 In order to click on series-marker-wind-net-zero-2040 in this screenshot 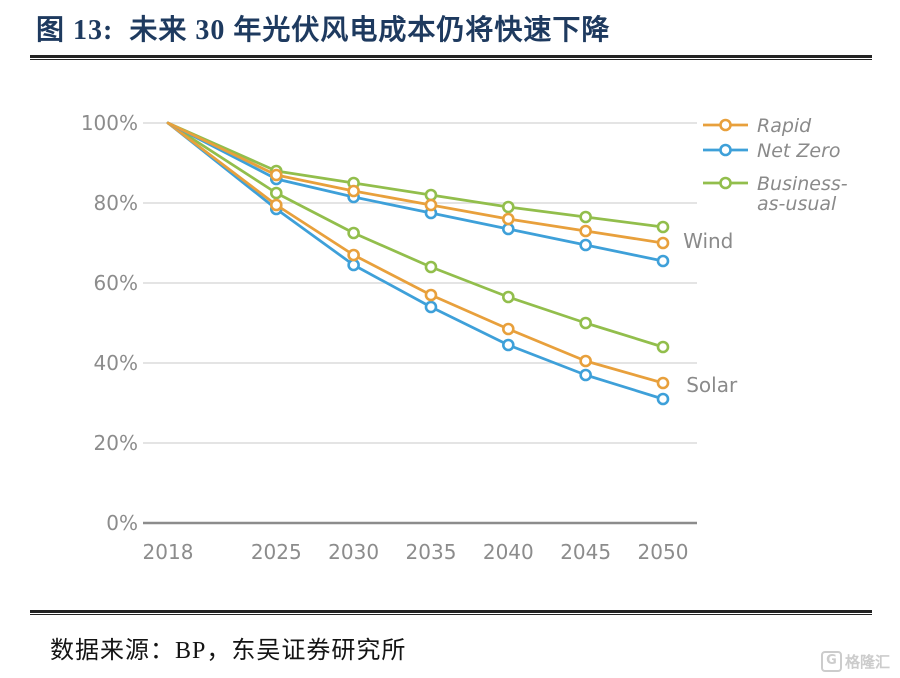, I will do `click(508, 229)`.